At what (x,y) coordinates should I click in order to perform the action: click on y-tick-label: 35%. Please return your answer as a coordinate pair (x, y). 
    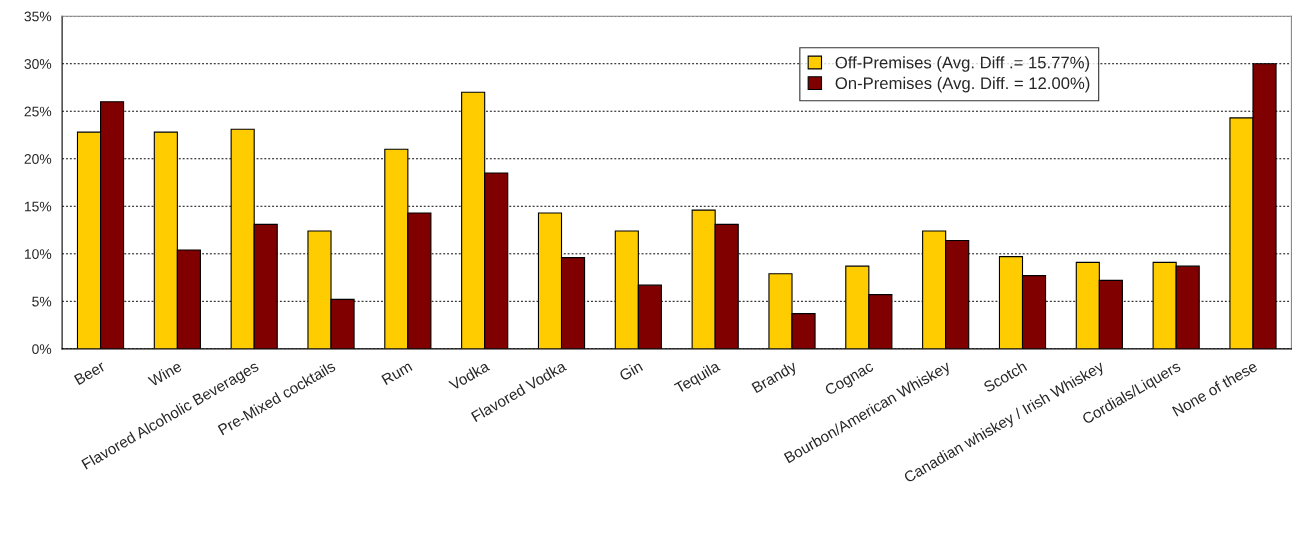
    Looking at the image, I should click on (38, 16).